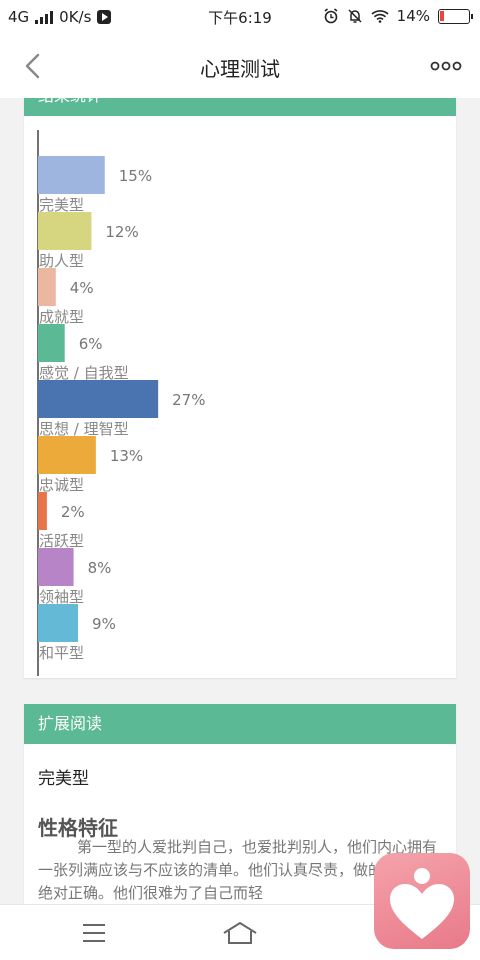 The image size is (480, 960). I want to click on alarm-icon, so click(331, 16).